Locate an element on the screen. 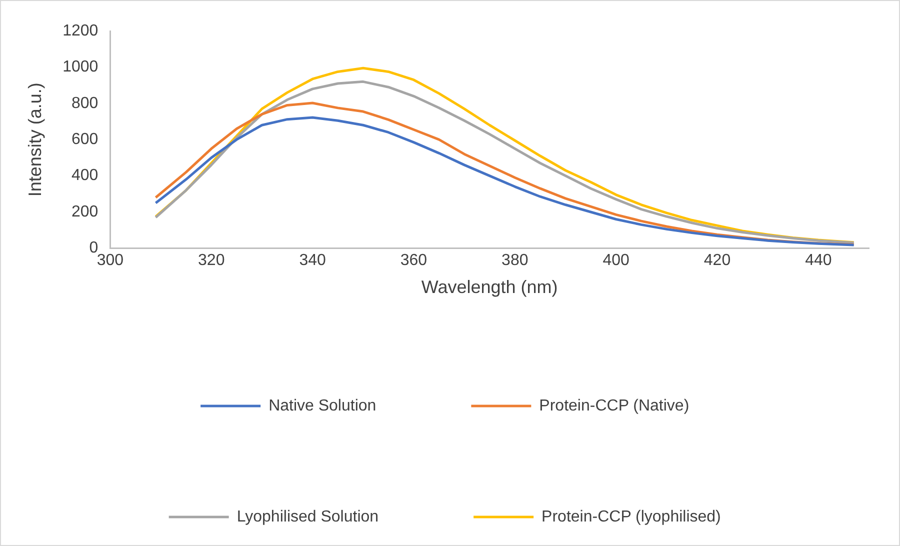  y-tick-label: 800 is located at coordinates (84, 103).